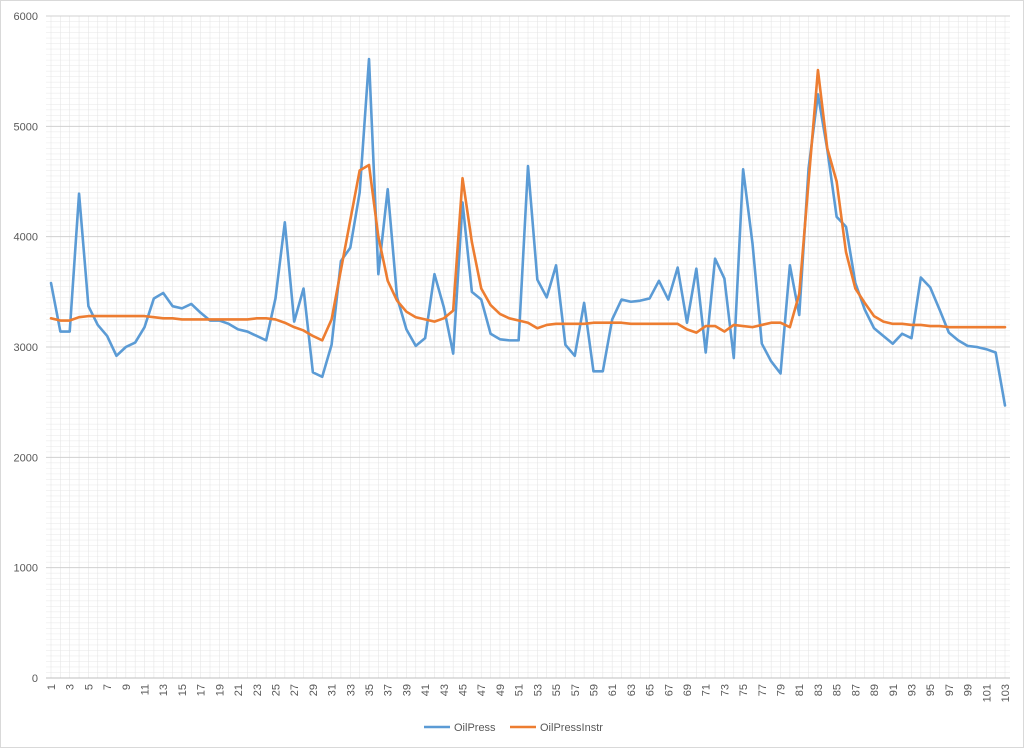  I want to click on x-tick-label: 43, so click(445, 690).